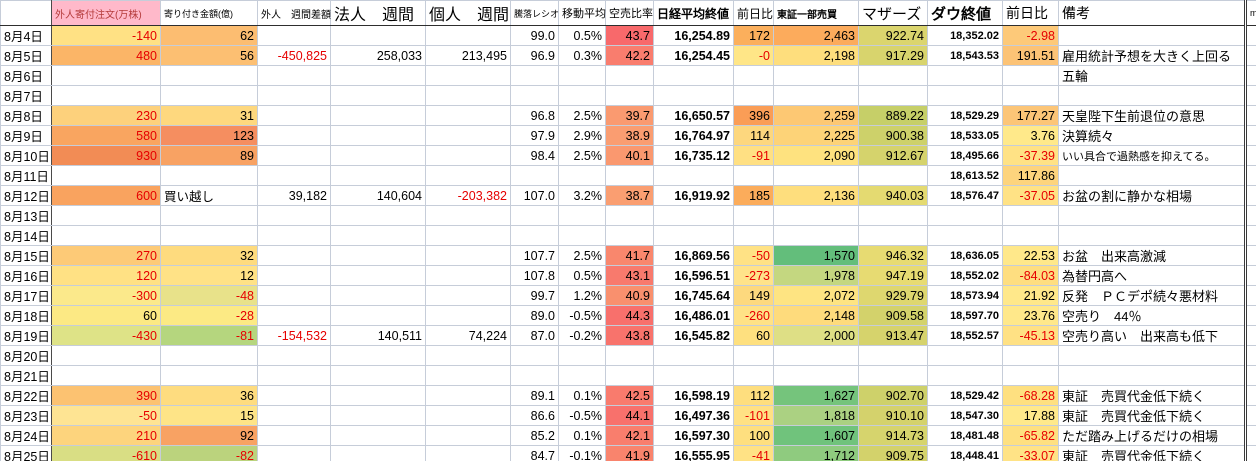  What do you see at coordinates (106, 335) in the screenshot?
I see `cell-b_orders: -430` at bounding box center [106, 335].